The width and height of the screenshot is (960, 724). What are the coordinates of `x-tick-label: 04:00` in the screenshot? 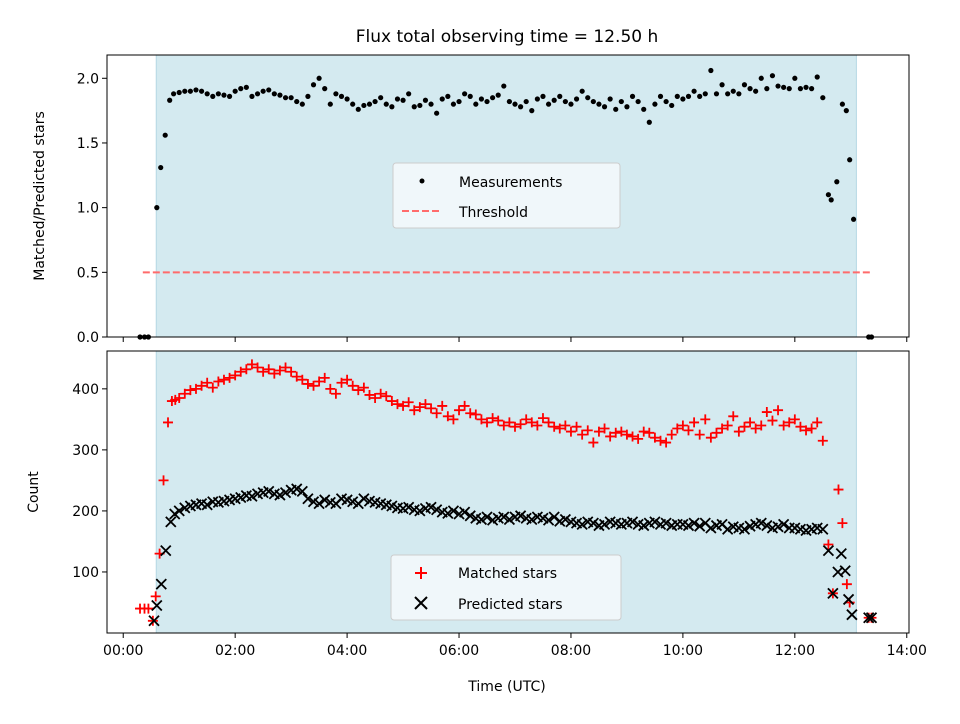 It's located at (347, 651).